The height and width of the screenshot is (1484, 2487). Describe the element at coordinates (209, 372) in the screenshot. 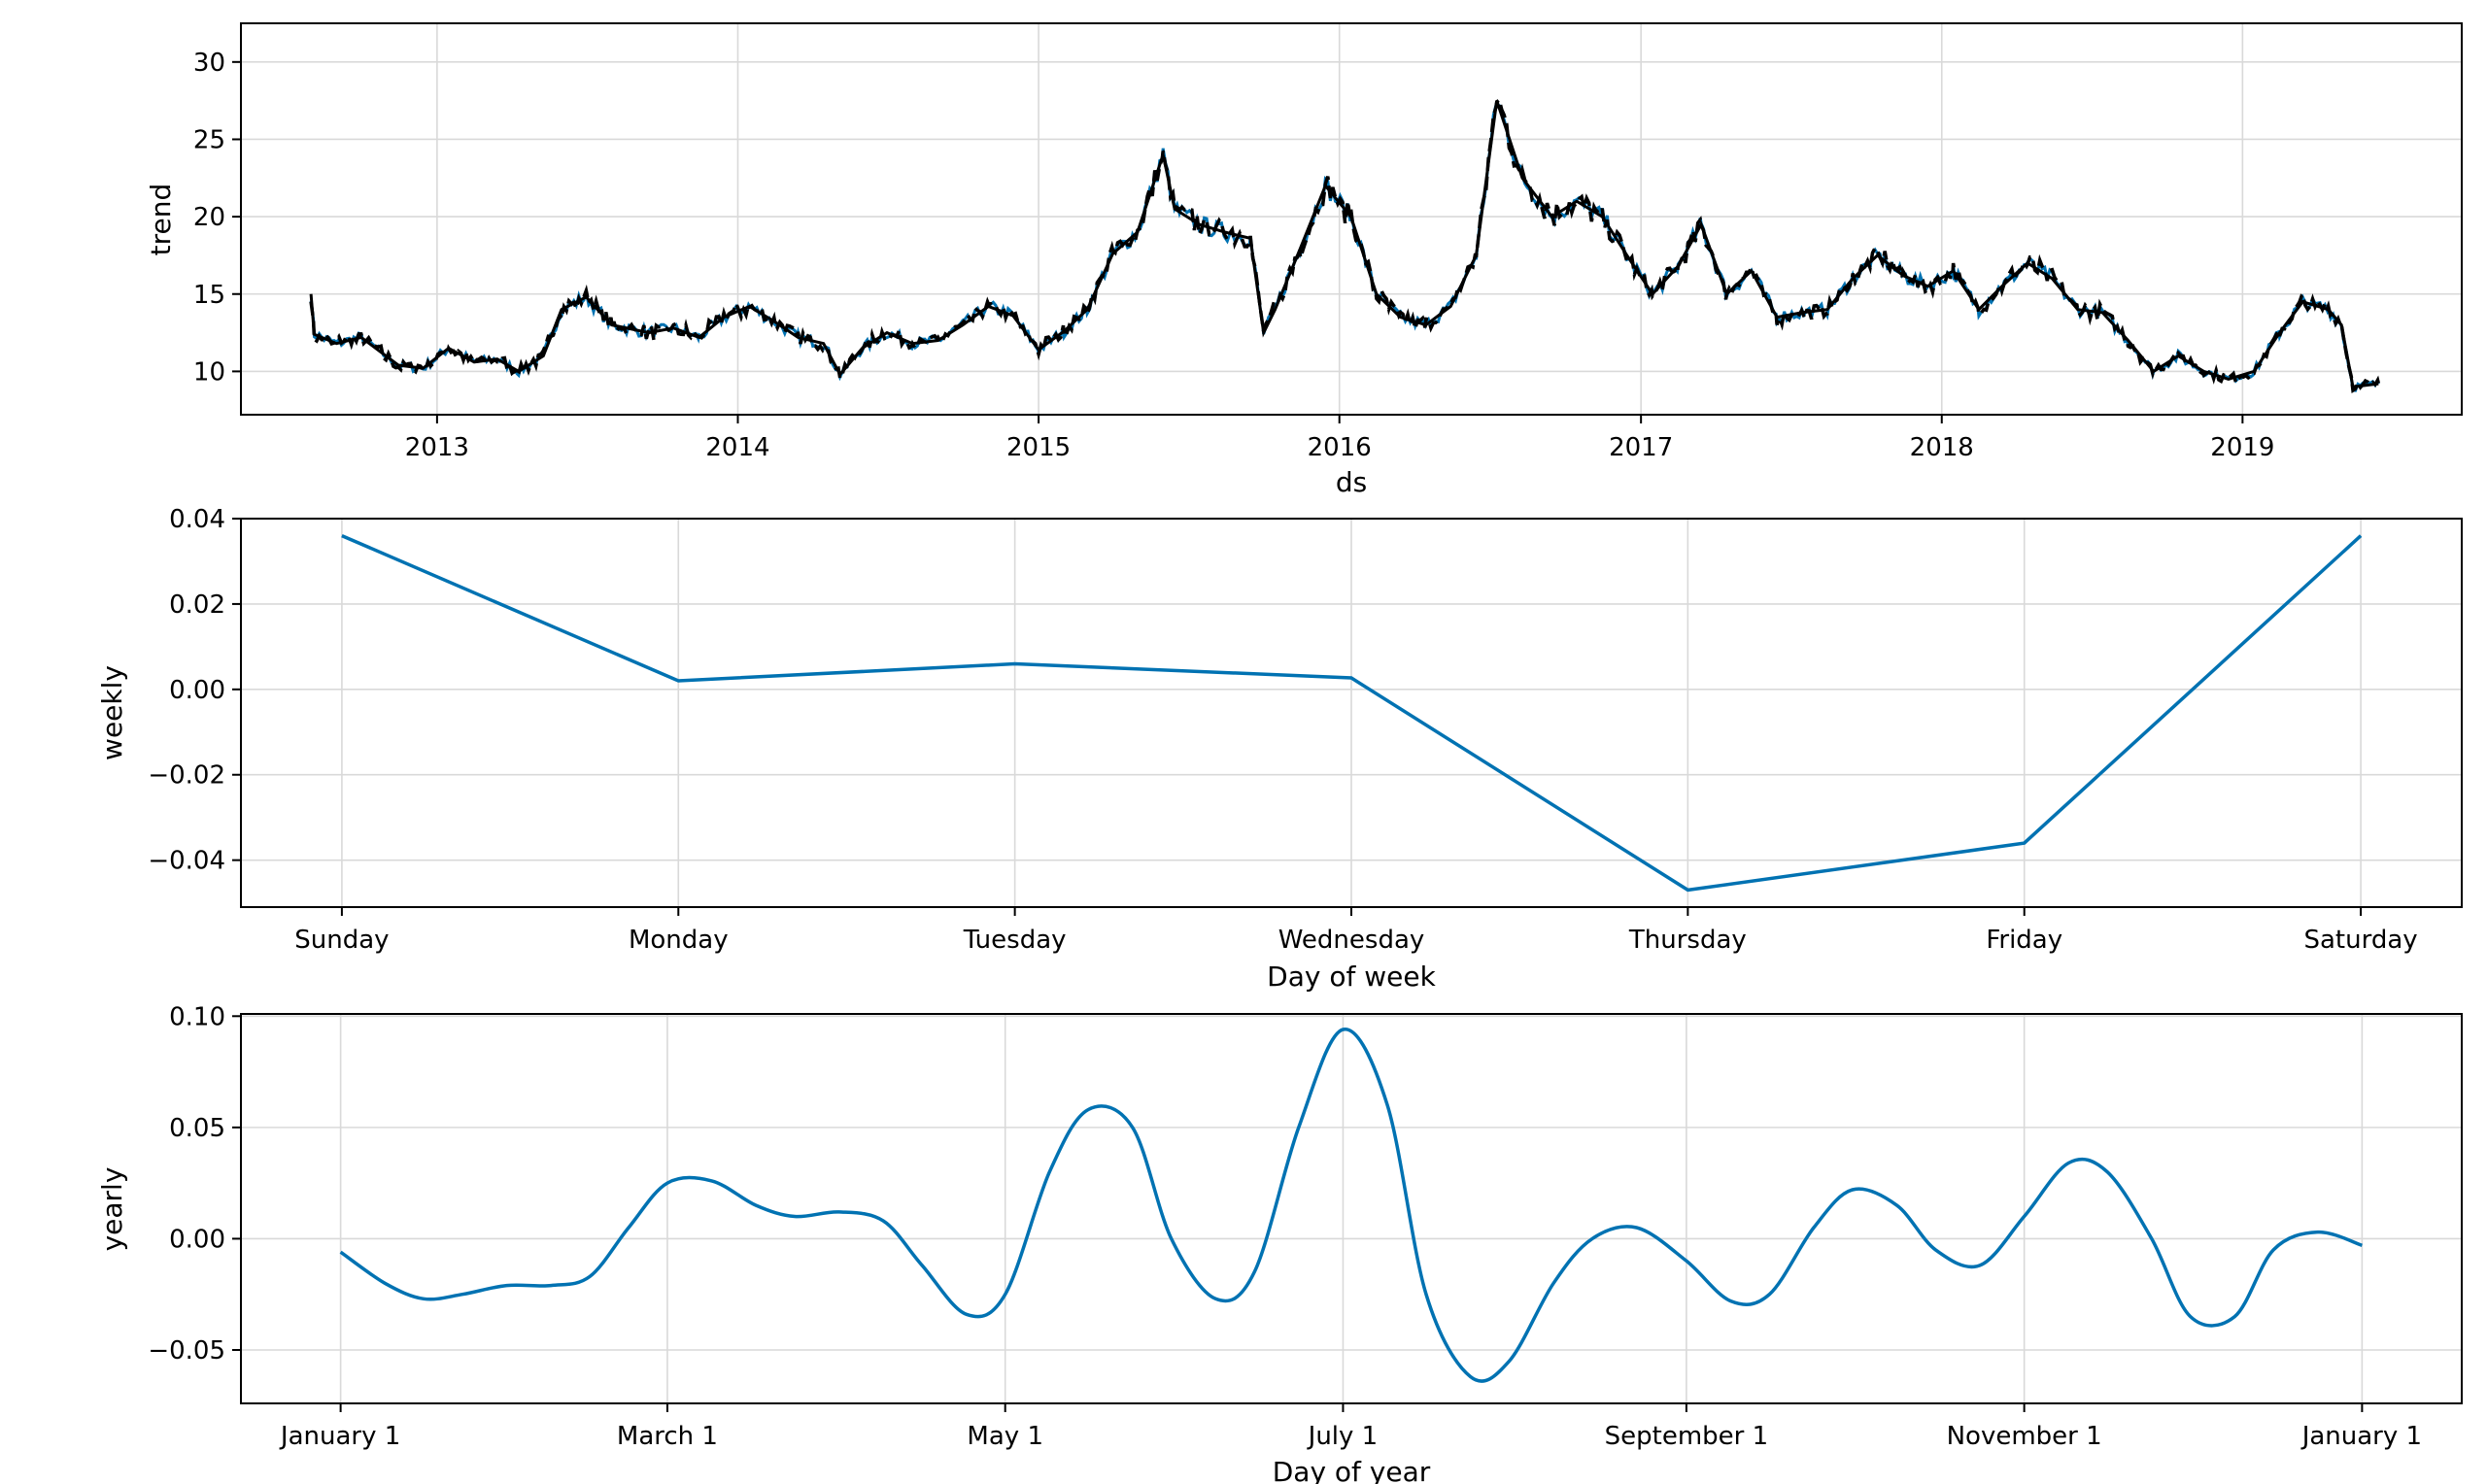

I see `trend-y-tick-label: 10` at that location.